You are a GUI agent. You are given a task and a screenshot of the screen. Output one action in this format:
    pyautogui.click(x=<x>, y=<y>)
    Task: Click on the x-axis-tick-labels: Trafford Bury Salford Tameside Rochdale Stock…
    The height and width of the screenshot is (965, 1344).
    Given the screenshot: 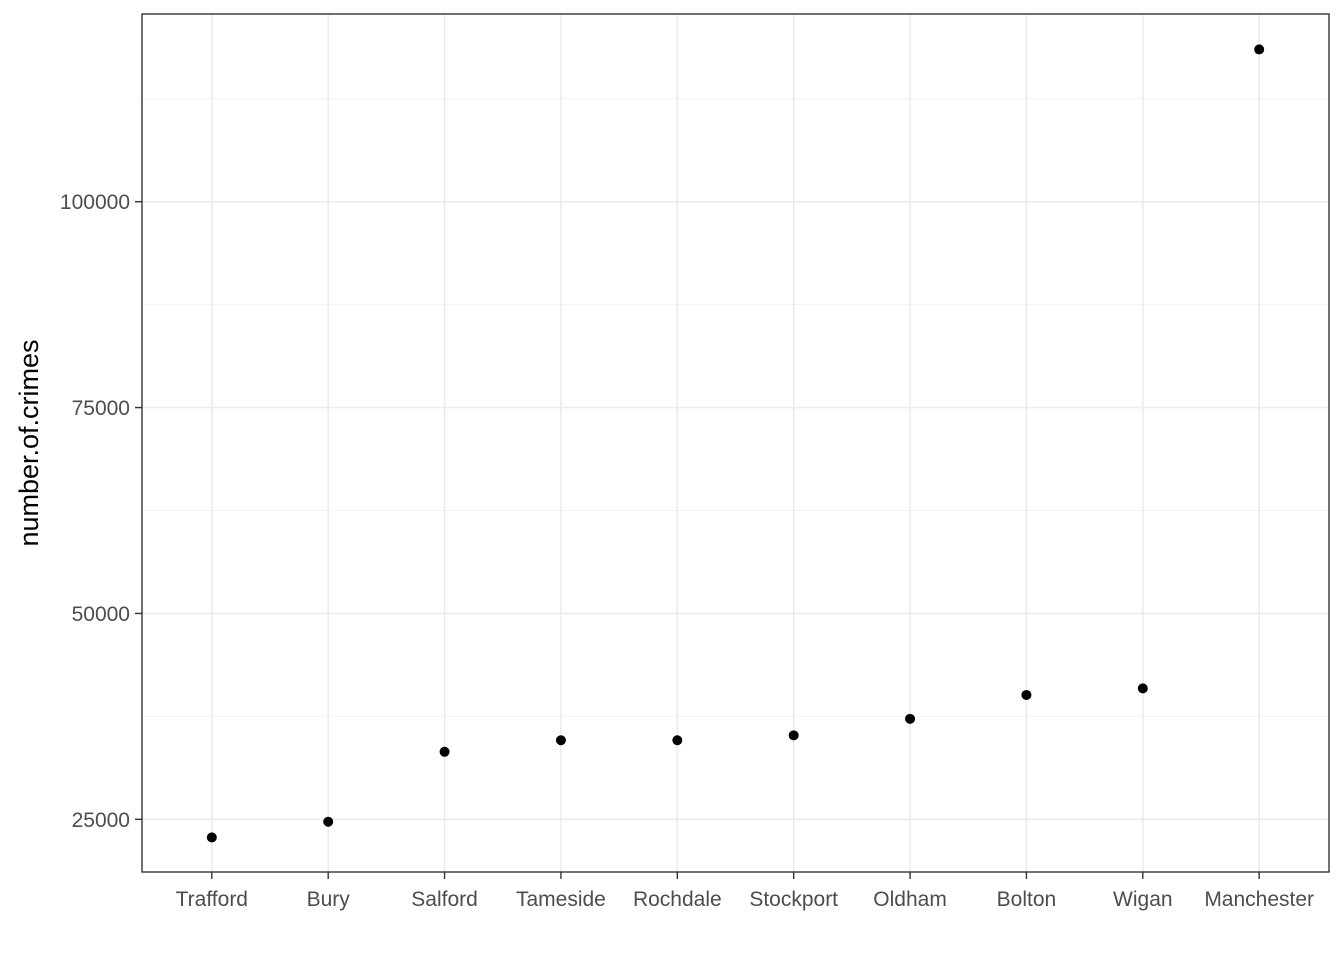 What is the action you would take?
    pyautogui.click(x=745, y=899)
    